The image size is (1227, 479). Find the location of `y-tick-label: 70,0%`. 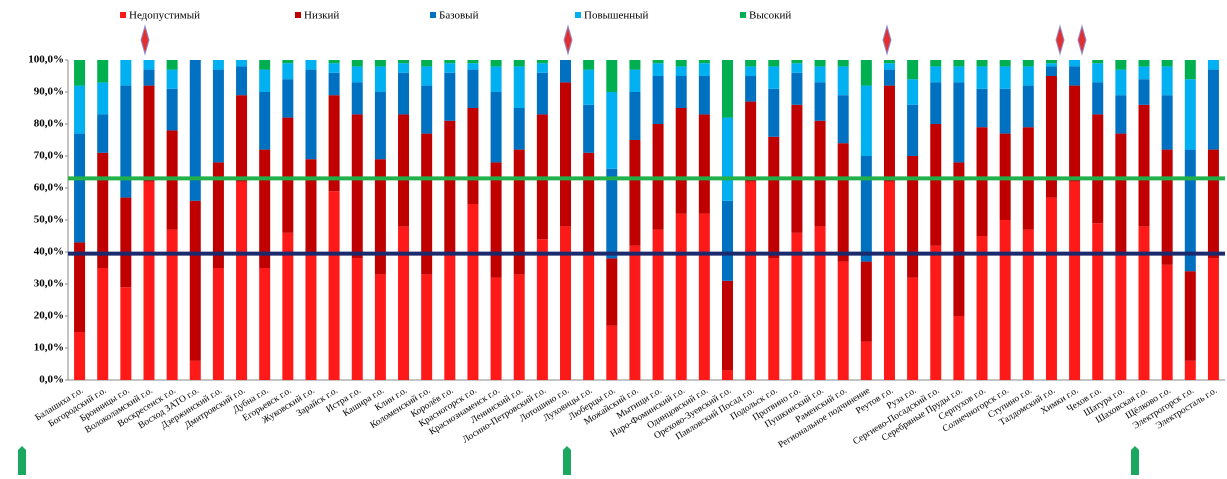

y-tick-label: 70,0% is located at coordinates (49, 156).